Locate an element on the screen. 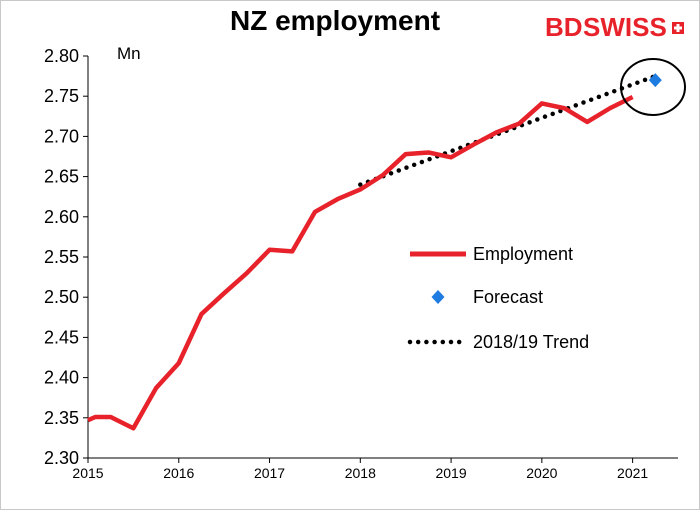 This screenshot has height=510, width=700. legend: Employment Forecast 2018/19 Trend is located at coordinates (498, 298).